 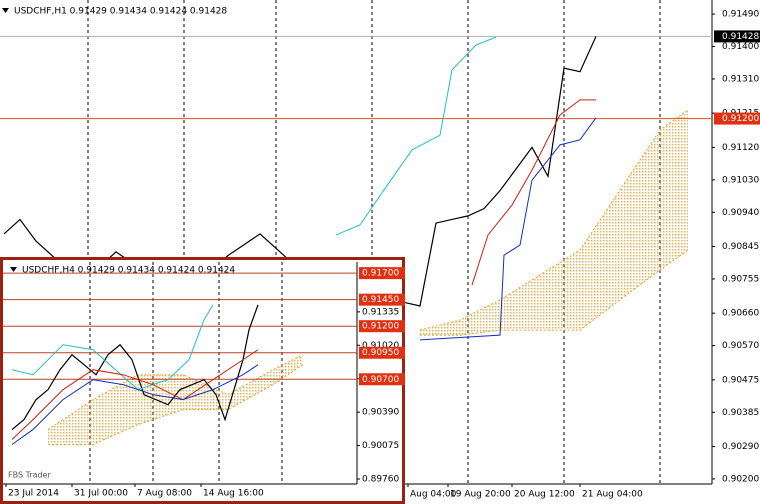 What do you see at coordinates (380, 346) in the screenshot?
I see `y-tick-label: 0.91020` at bounding box center [380, 346].